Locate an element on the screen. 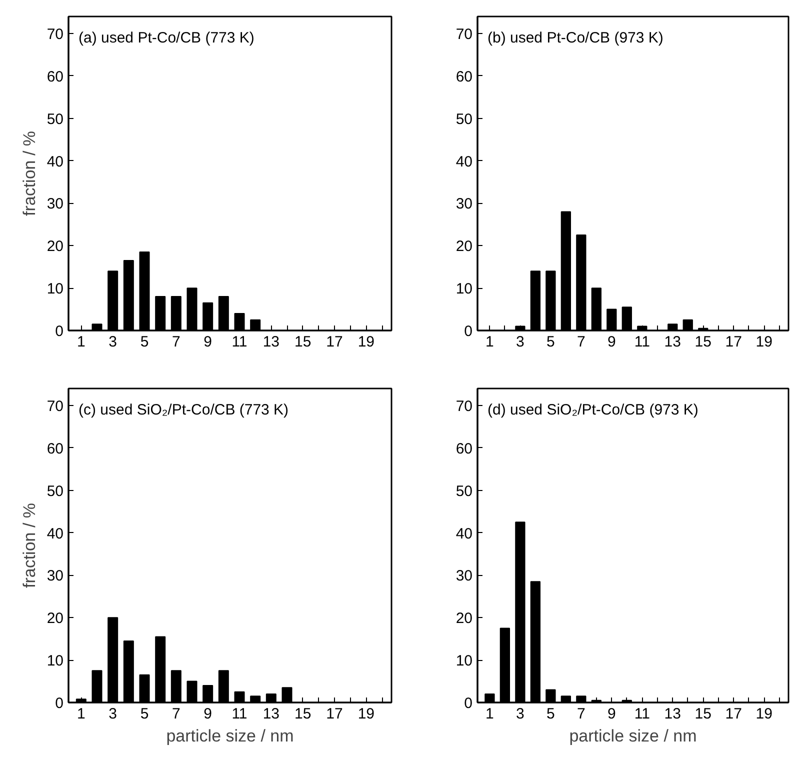 The width and height of the screenshot is (794, 782). text: (c) used SiO₂/Pt-Co/CB (773 K) is located at coordinates (183, 410).